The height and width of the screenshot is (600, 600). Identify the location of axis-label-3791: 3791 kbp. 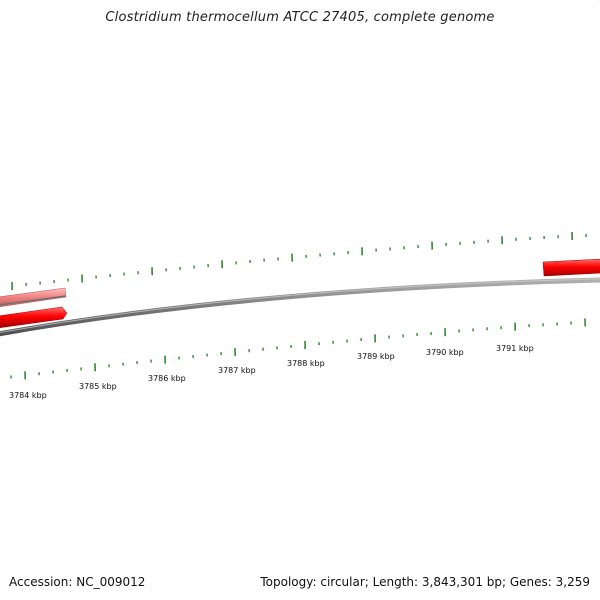
(515, 348).